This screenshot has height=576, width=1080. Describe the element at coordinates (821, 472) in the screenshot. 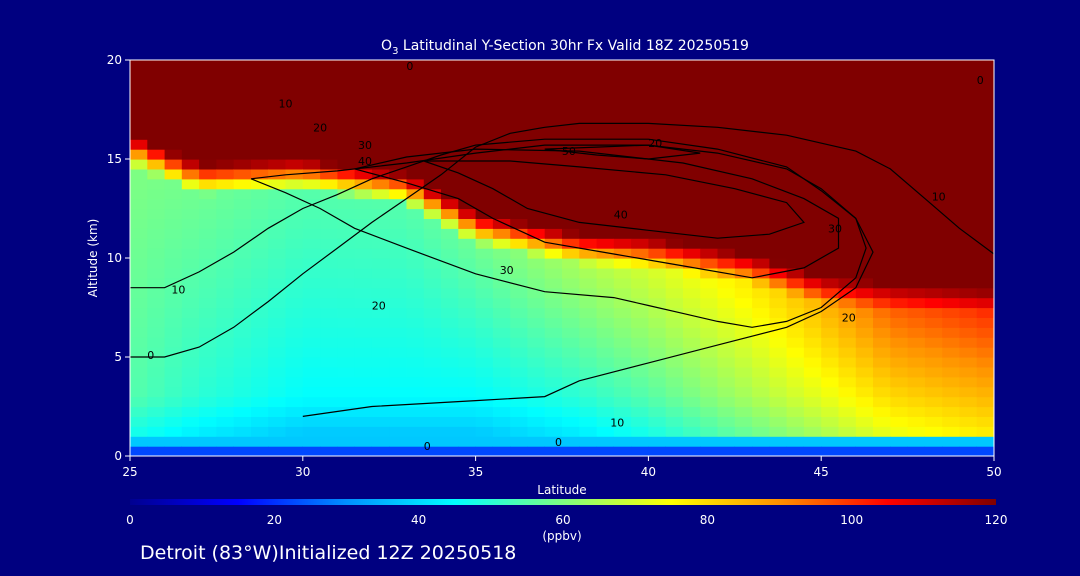

I see `x-tick-label: 45` at that location.